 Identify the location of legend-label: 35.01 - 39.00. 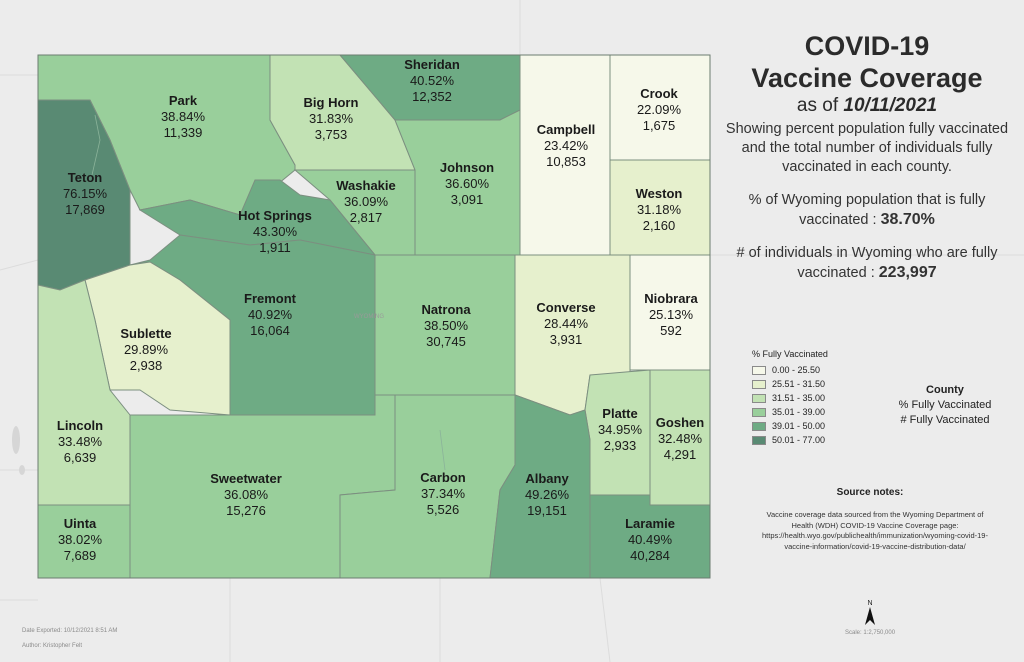
(799, 412).